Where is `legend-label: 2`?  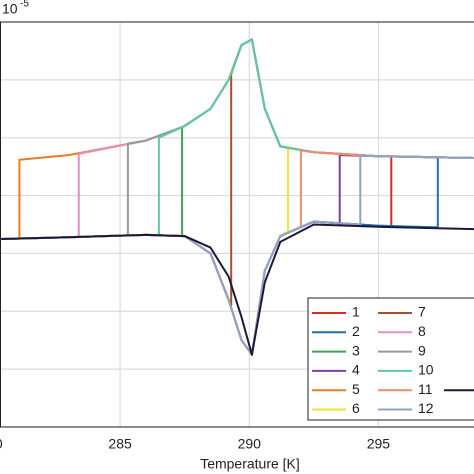 legend-label: 2 is located at coordinates (356, 331).